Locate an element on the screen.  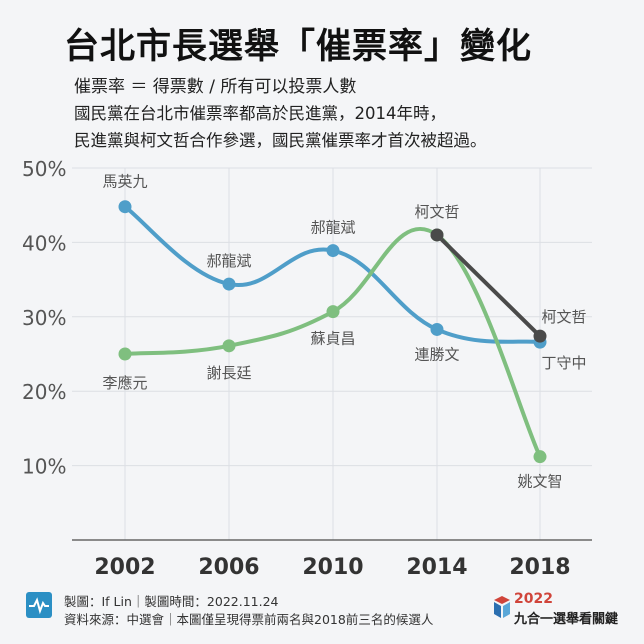
footer-source: 資料來源：中選會｜本圖僅呈現得票前兩名與2018前三名的候選人 is located at coordinates (249, 619).